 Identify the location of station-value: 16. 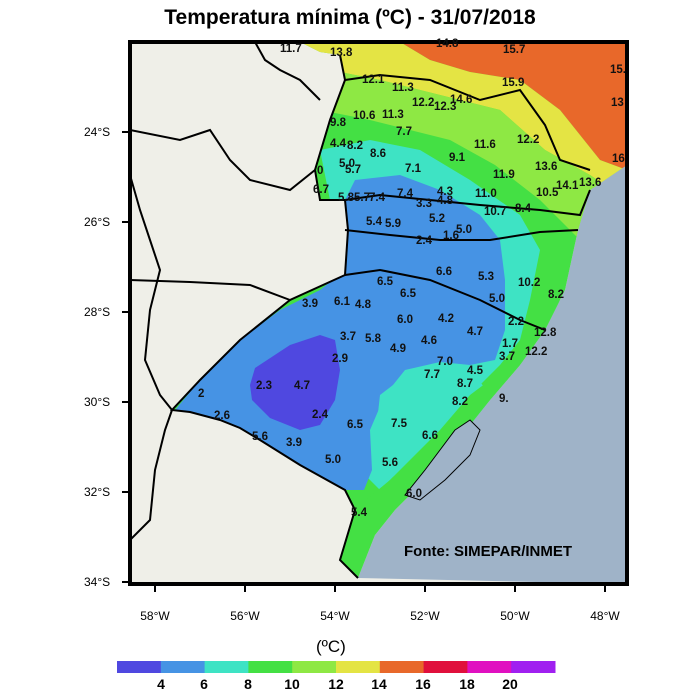
(618, 159).